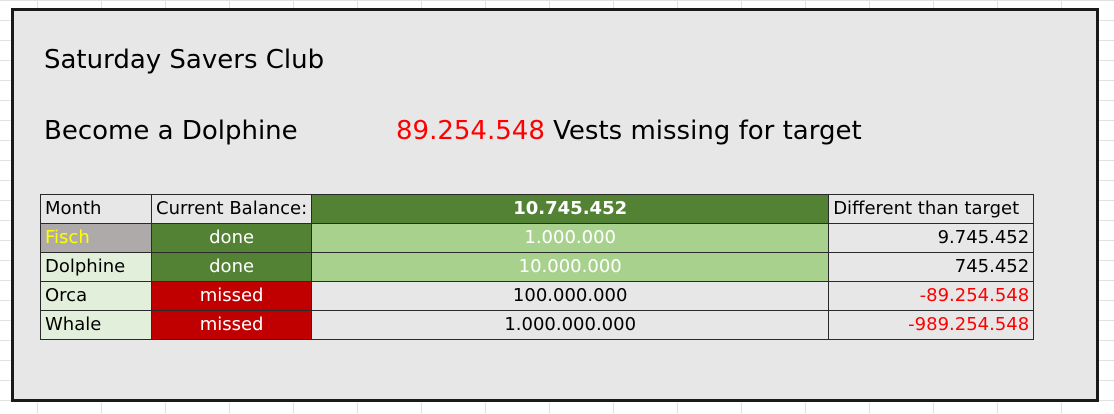 This screenshot has width=1114, height=414. I want to click on row-name: Orca, so click(96, 296).